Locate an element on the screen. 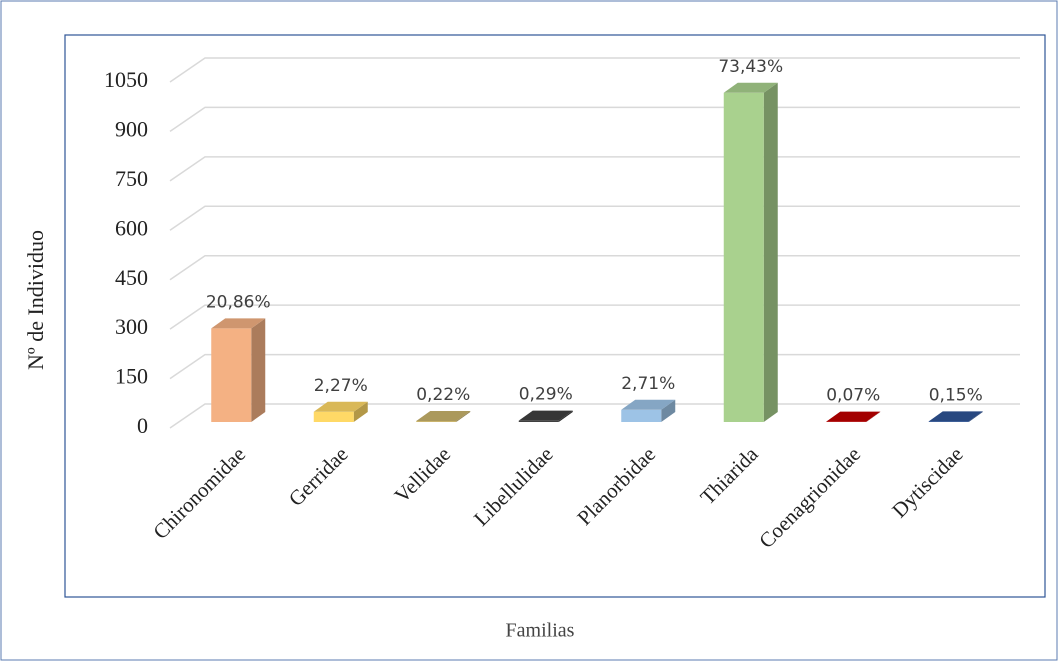 The image size is (1059, 662). data-label: 0,07% is located at coordinates (853, 396).